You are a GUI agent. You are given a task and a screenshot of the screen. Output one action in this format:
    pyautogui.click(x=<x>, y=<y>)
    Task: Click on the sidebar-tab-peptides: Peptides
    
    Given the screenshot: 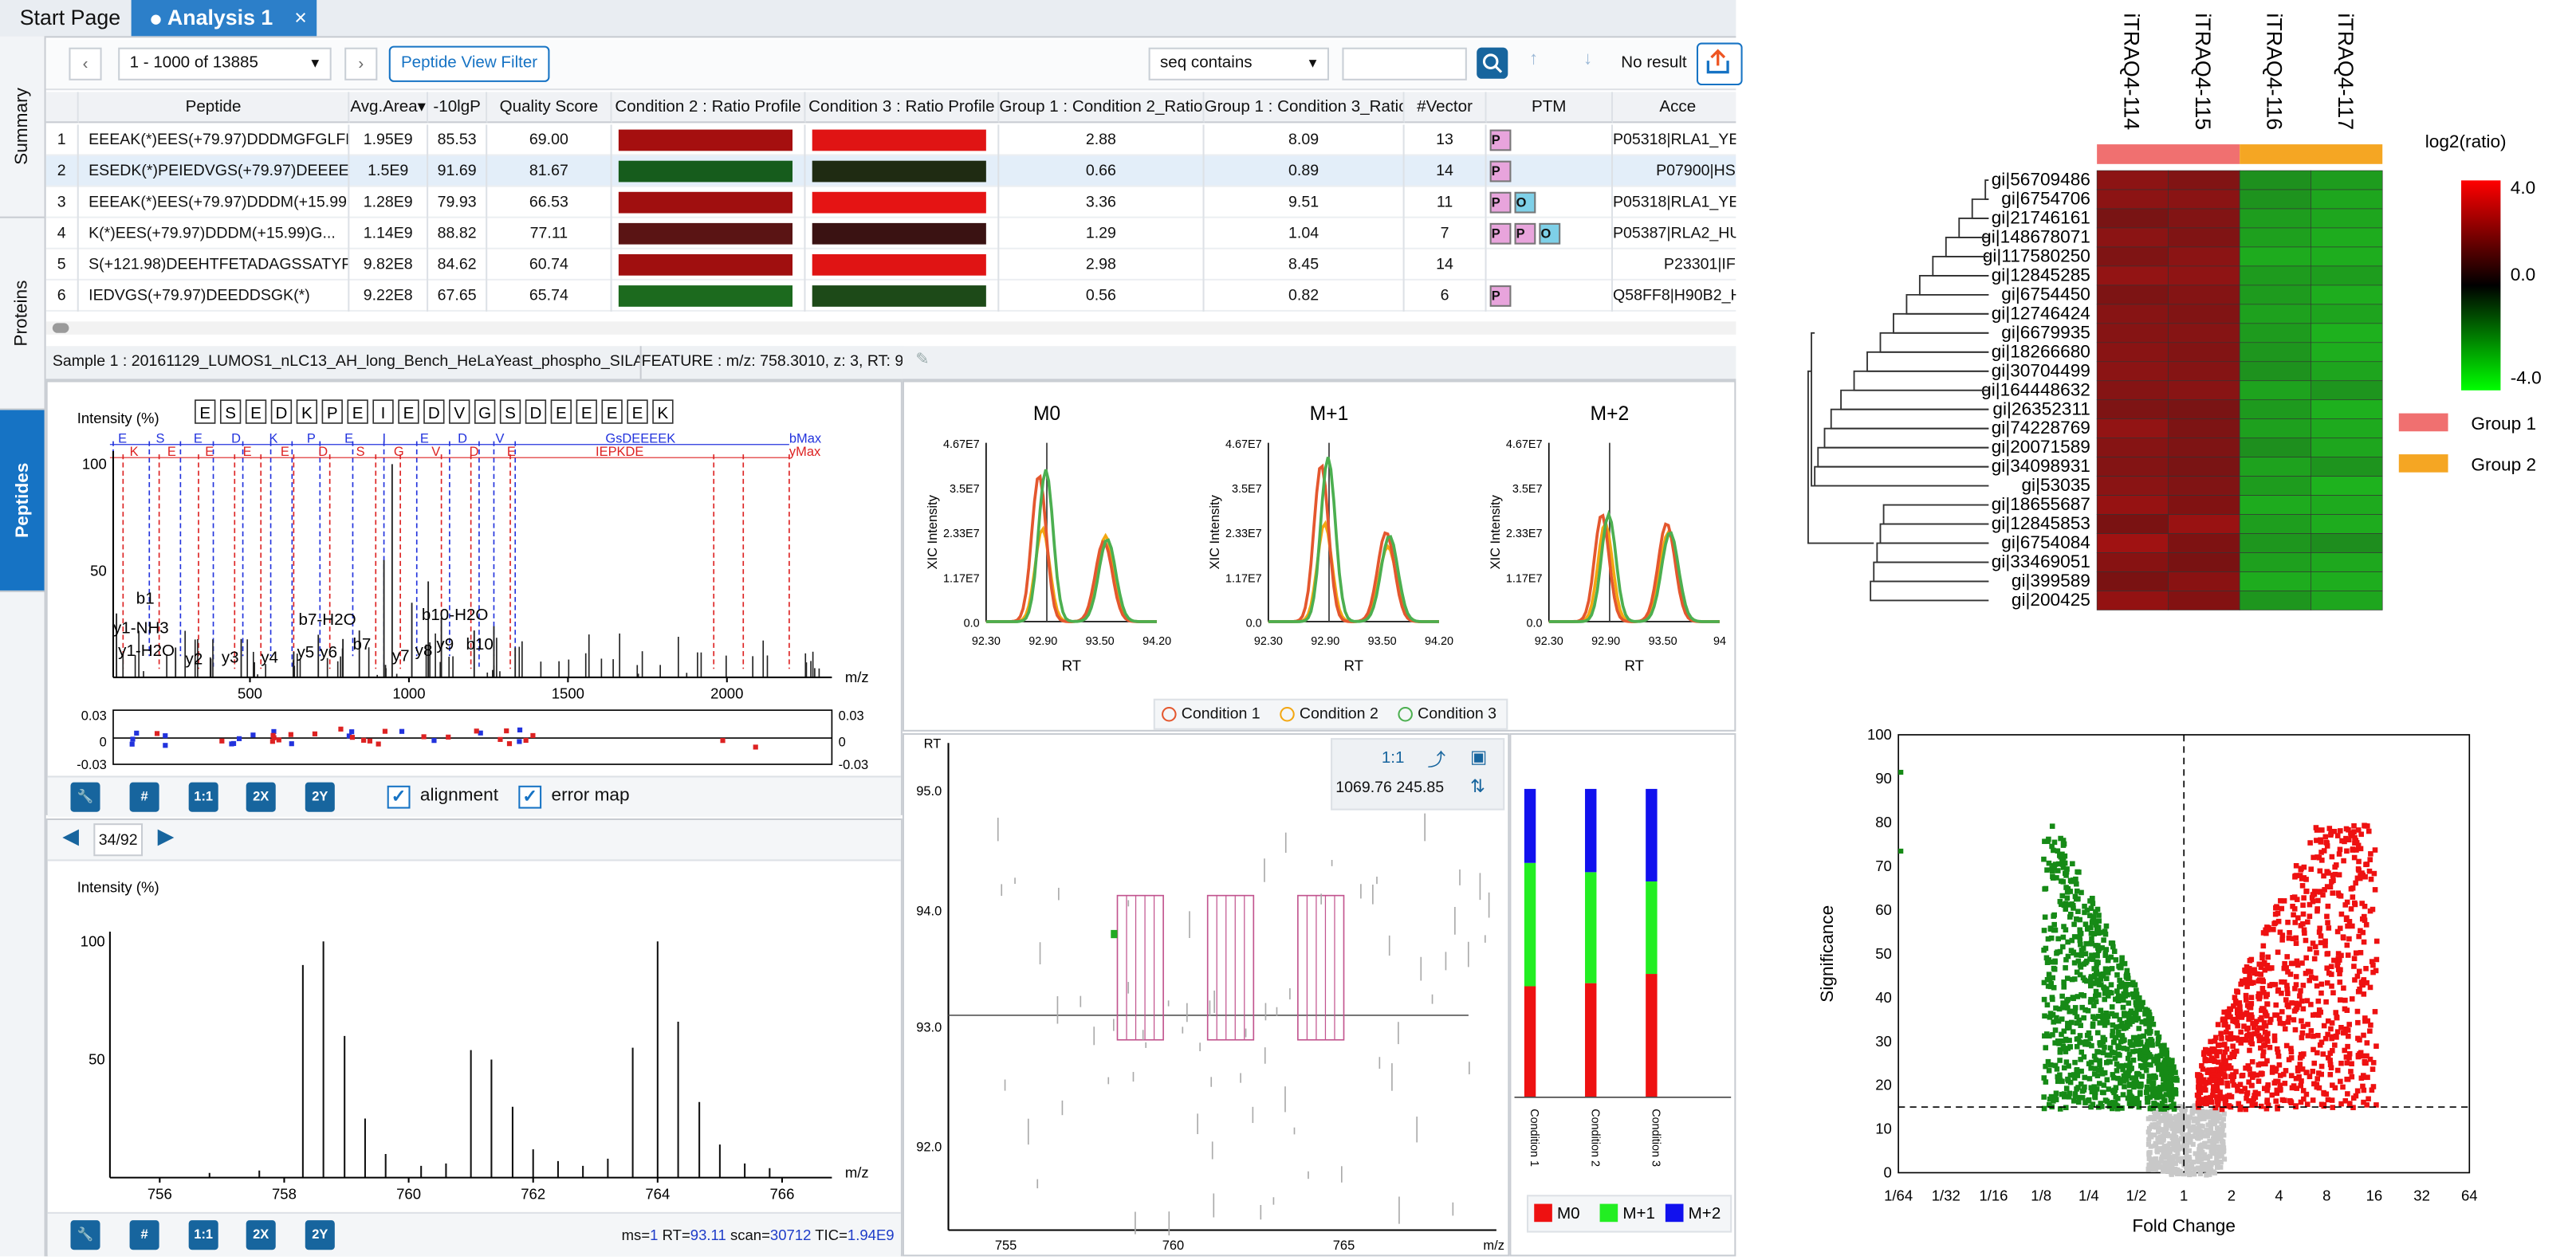 What is the action you would take?
    pyautogui.click(x=23, y=501)
    